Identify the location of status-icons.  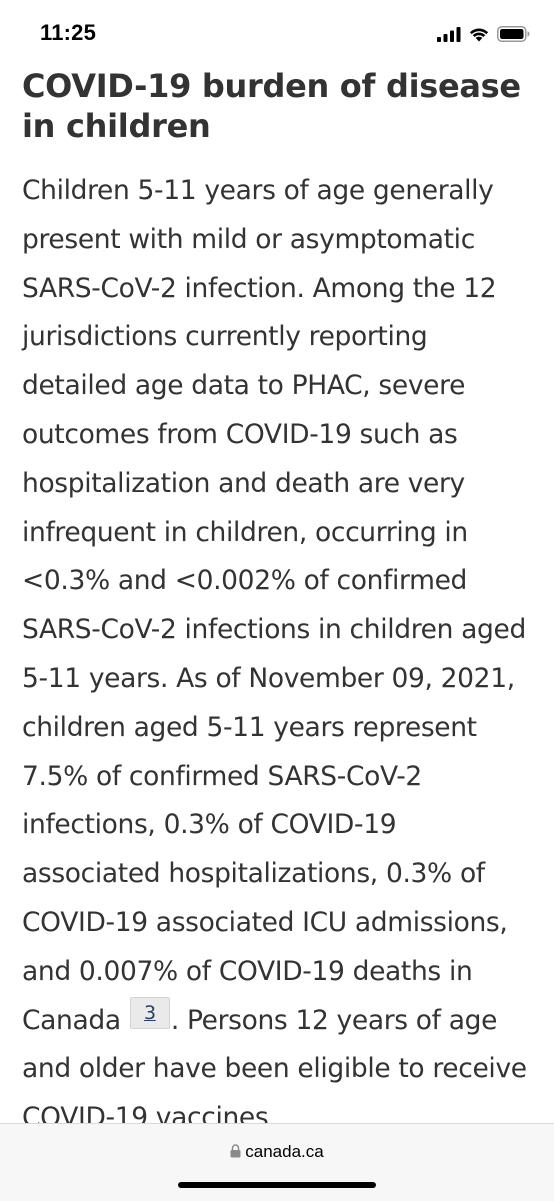
(483, 34).